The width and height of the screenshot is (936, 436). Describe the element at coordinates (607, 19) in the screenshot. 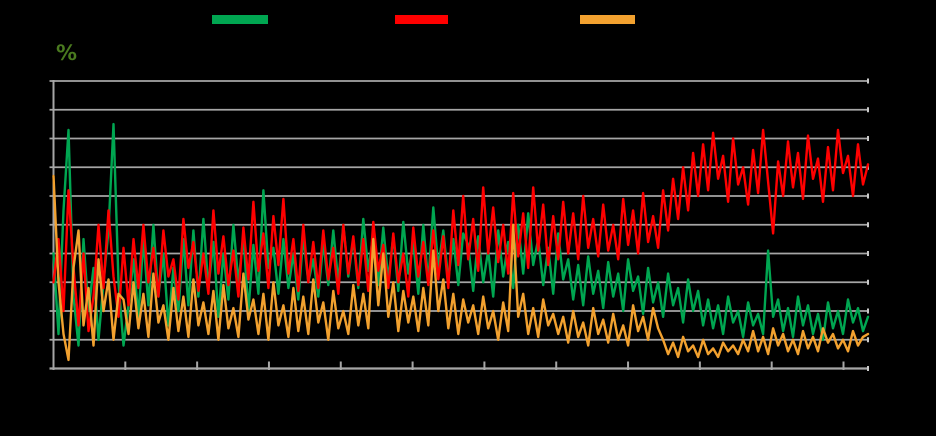

I see `legend-swatch-orange` at that location.